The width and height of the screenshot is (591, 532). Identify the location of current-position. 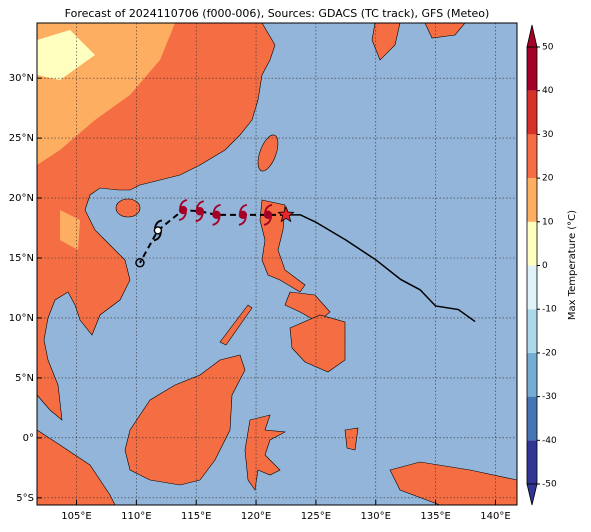
(286, 214).